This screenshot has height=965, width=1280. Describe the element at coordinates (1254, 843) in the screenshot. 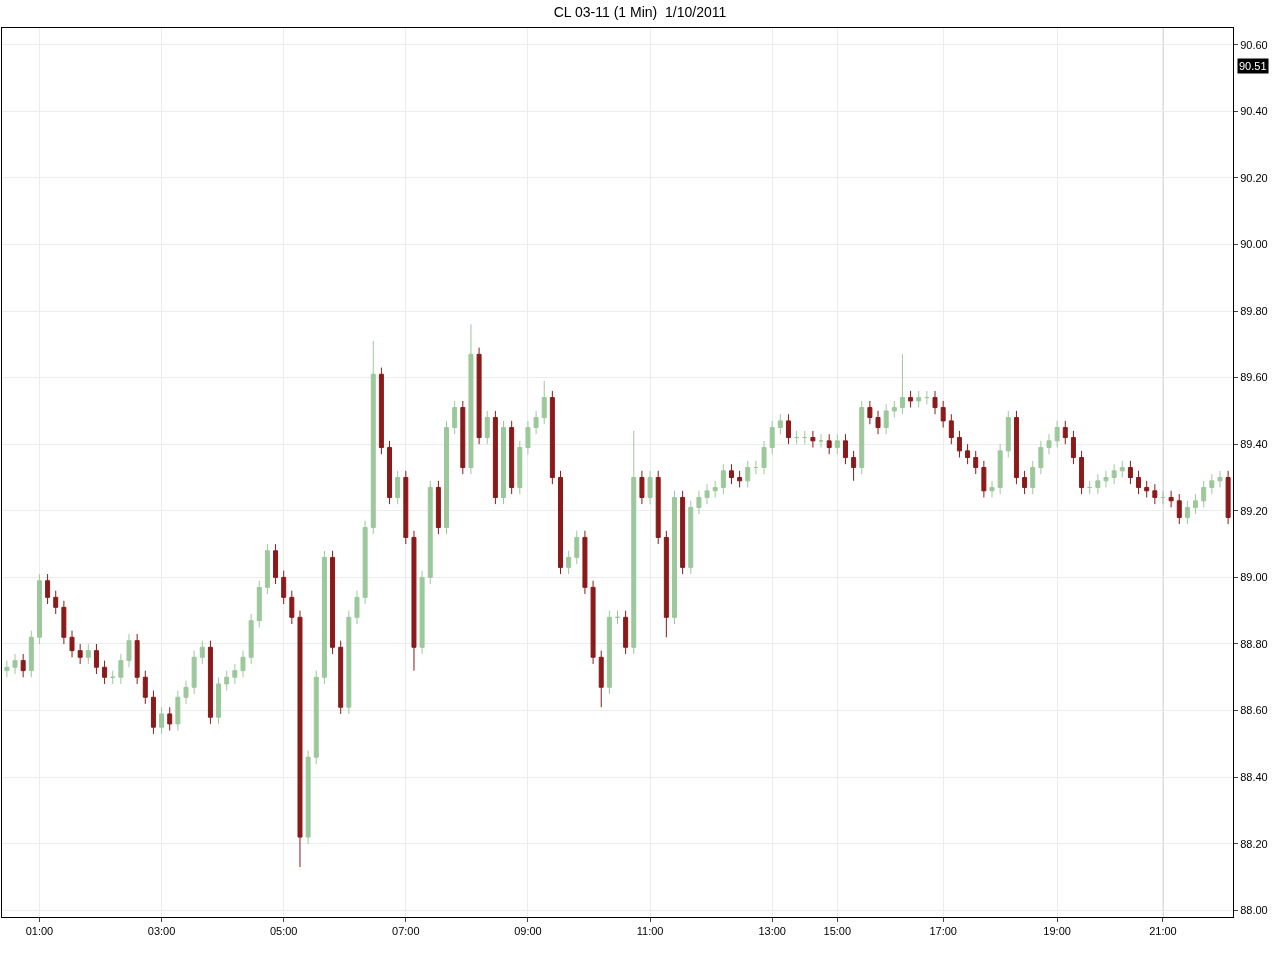

I see `y-tick-label: 88.20` at that location.